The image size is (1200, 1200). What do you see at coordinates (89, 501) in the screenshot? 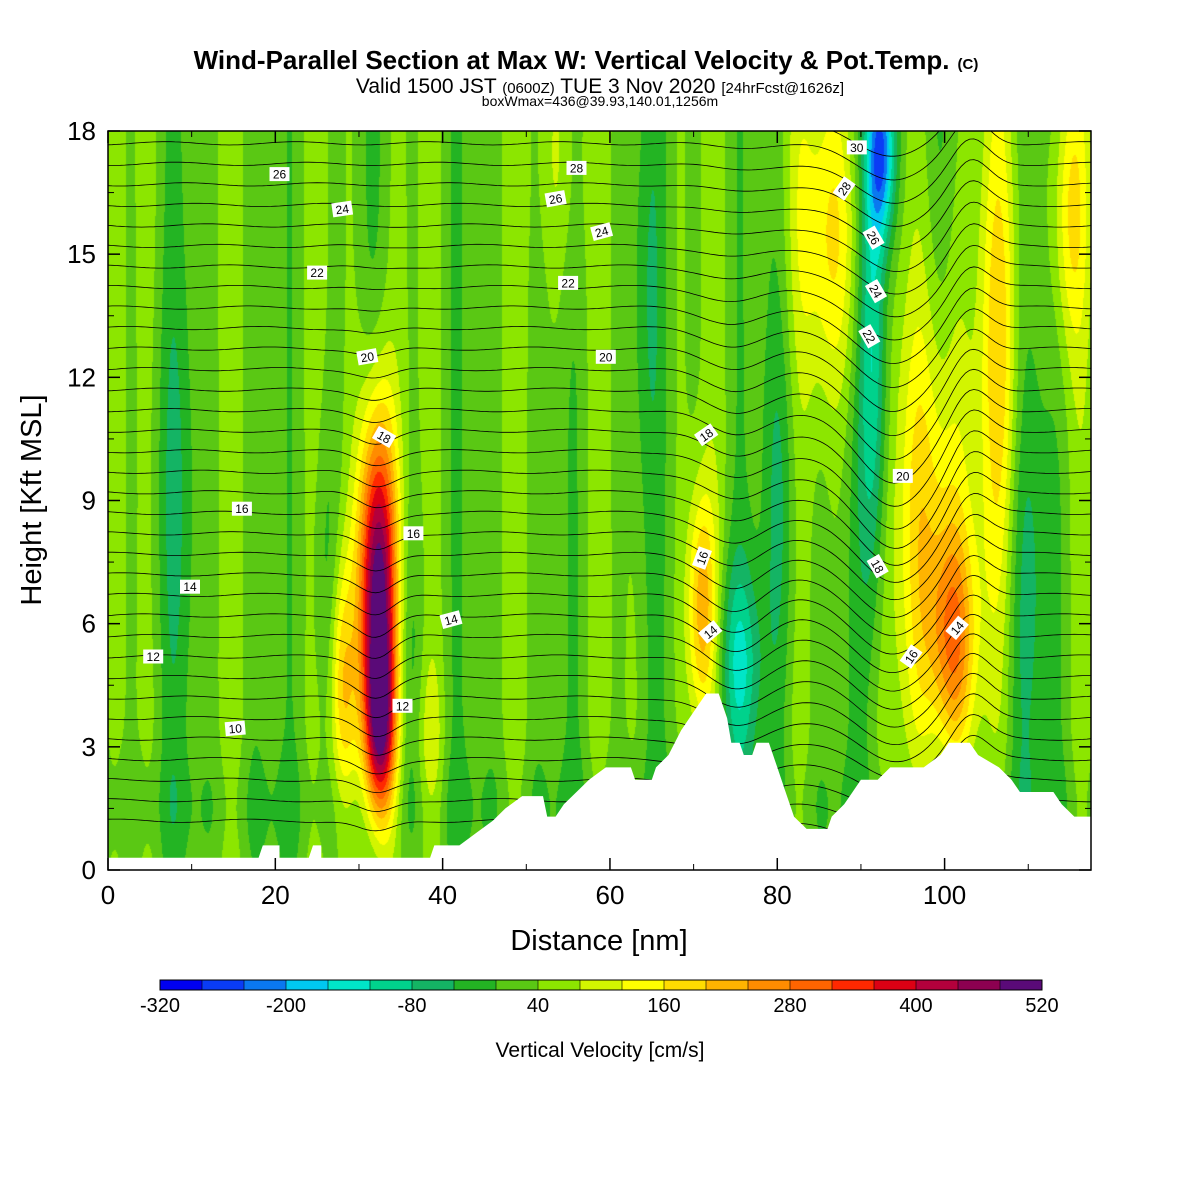
I see `y-tick-label: 9` at bounding box center [89, 501].